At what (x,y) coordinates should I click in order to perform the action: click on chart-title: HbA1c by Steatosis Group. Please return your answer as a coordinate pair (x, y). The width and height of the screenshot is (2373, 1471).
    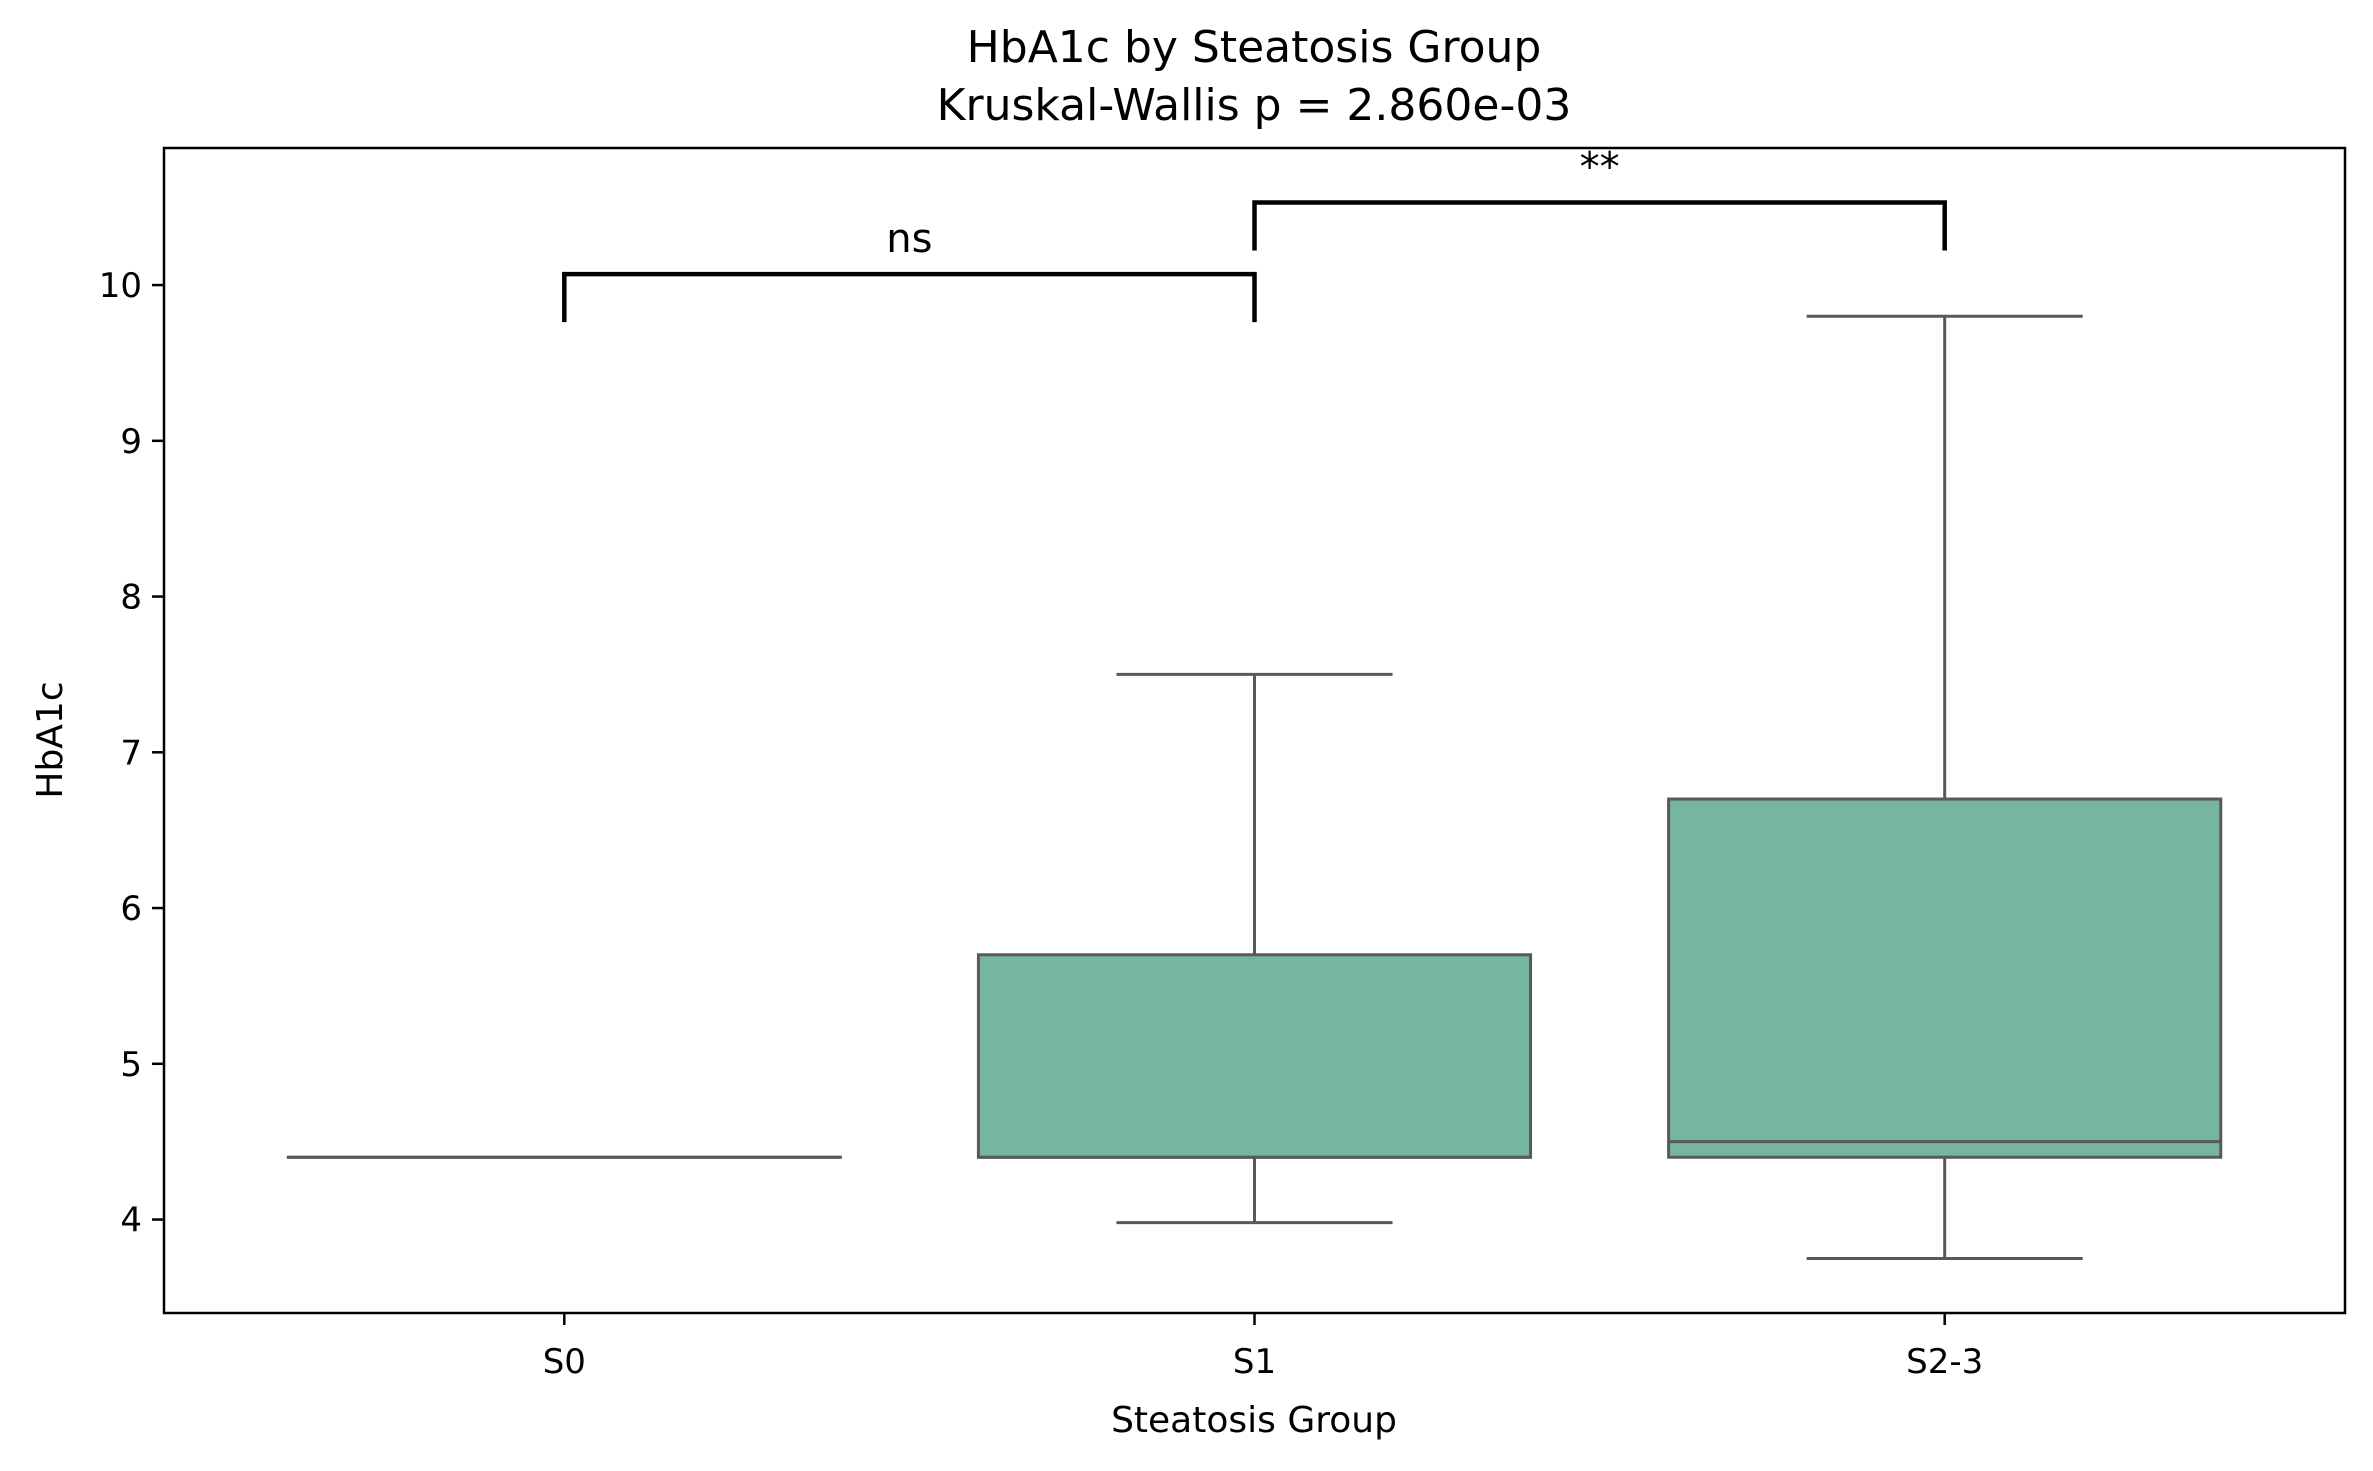
    Looking at the image, I should click on (1254, 47).